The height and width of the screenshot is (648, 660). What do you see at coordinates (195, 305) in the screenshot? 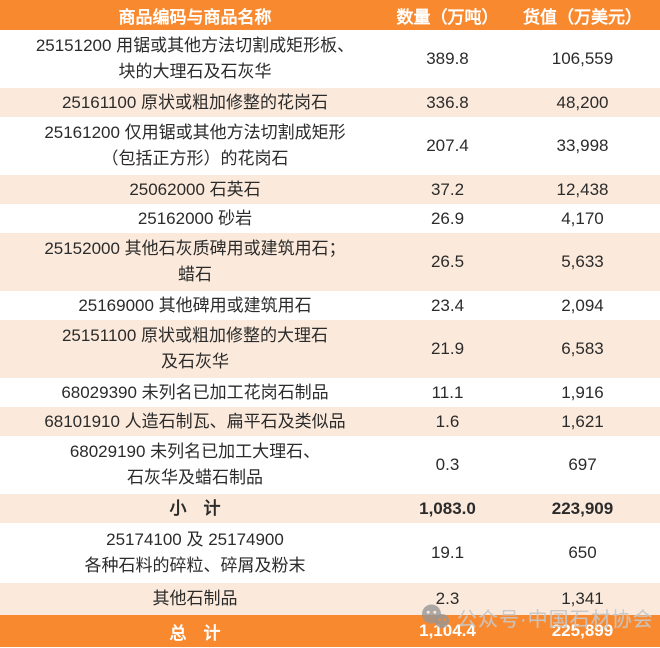
I see `product-name-cell: 25169000 其他碑用或建筑用石` at bounding box center [195, 305].